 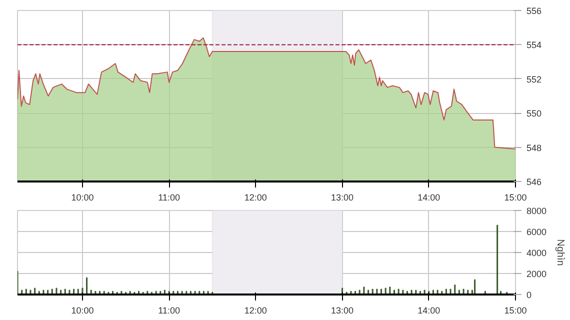 I want to click on y-tick-label: 2000, so click(x=536, y=274).